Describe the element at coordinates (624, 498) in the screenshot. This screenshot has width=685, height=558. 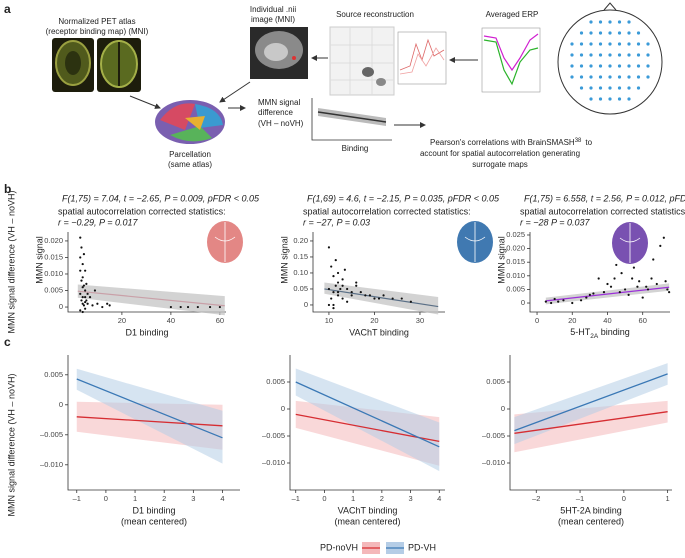
I see `x-tick-label: 0` at that location.